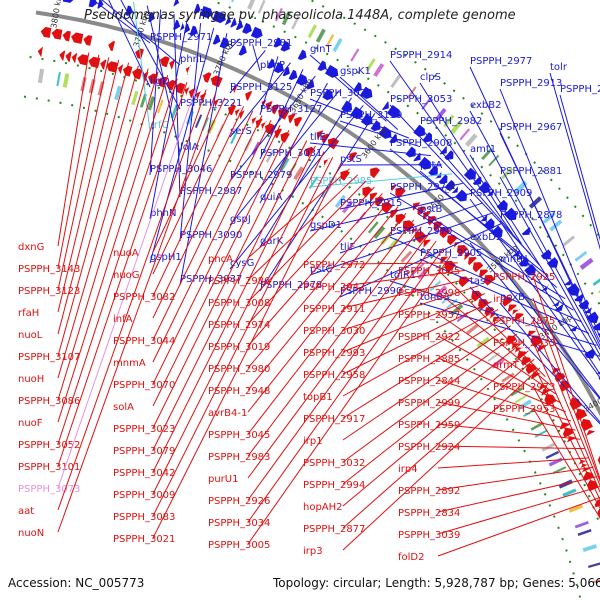 This screenshot has height=600, width=600. What do you see at coordinates (26, 511) in the screenshot?
I see `gene-label: aat` at bounding box center [26, 511].